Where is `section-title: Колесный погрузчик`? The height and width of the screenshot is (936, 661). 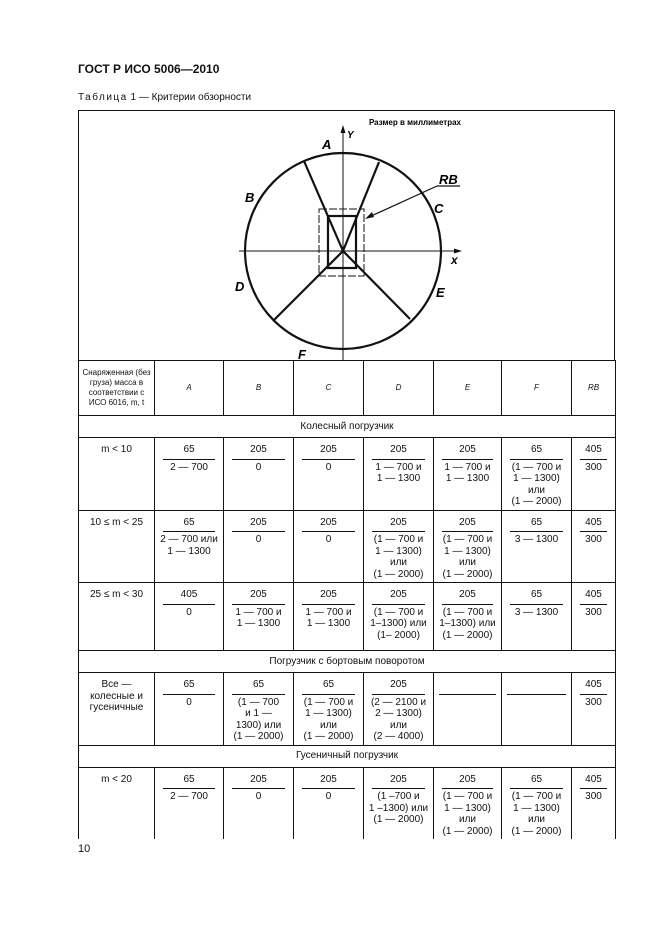
section-title: Колесный погрузчик is located at coordinates (347, 426).